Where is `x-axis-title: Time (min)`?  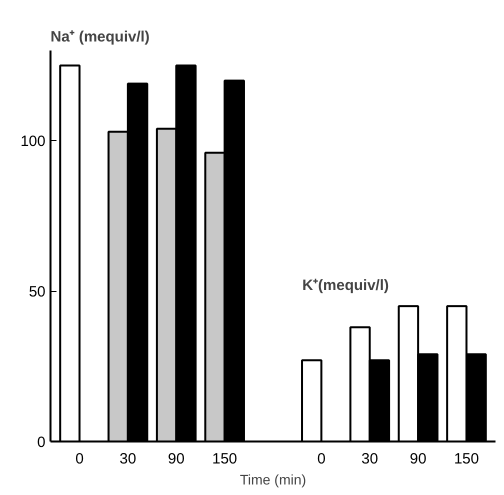
x-axis-title: Time (min) is located at coordinates (273, 480).